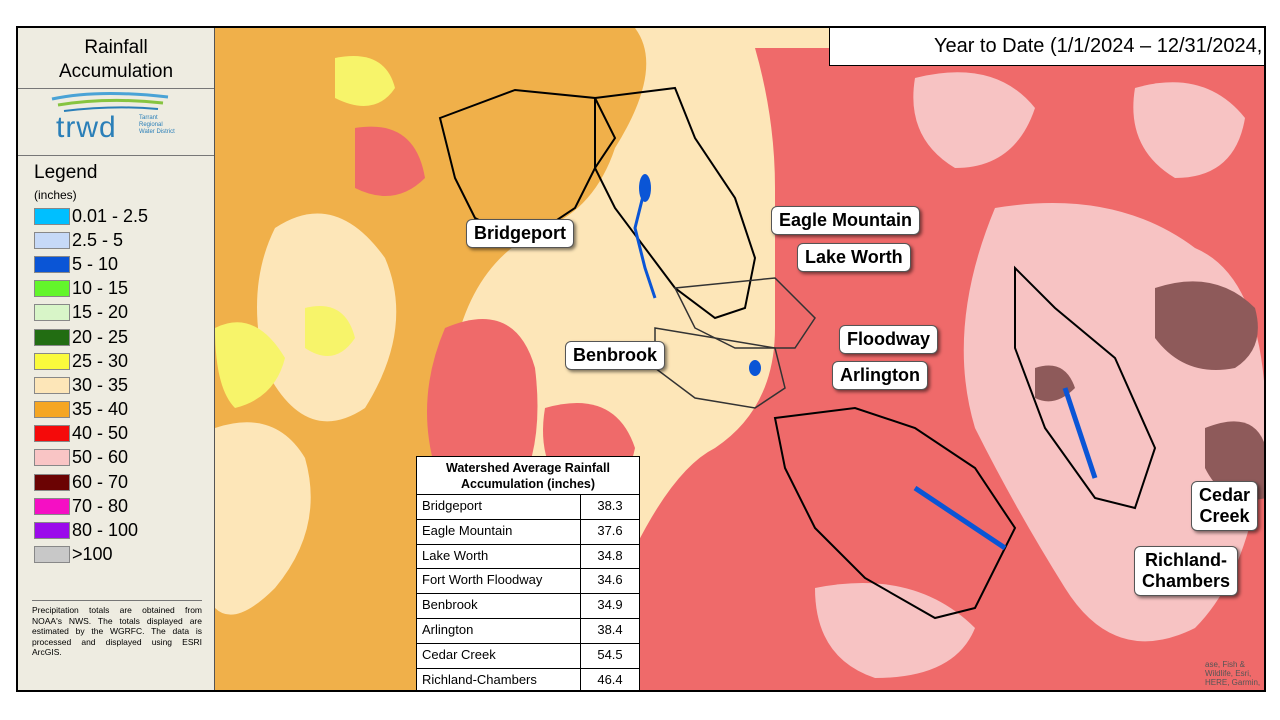 The height and width of the screenshot is (720, 1280). I want to click on trwd-logo: trwd Tarrant Regional Water District, so click(116, 120).